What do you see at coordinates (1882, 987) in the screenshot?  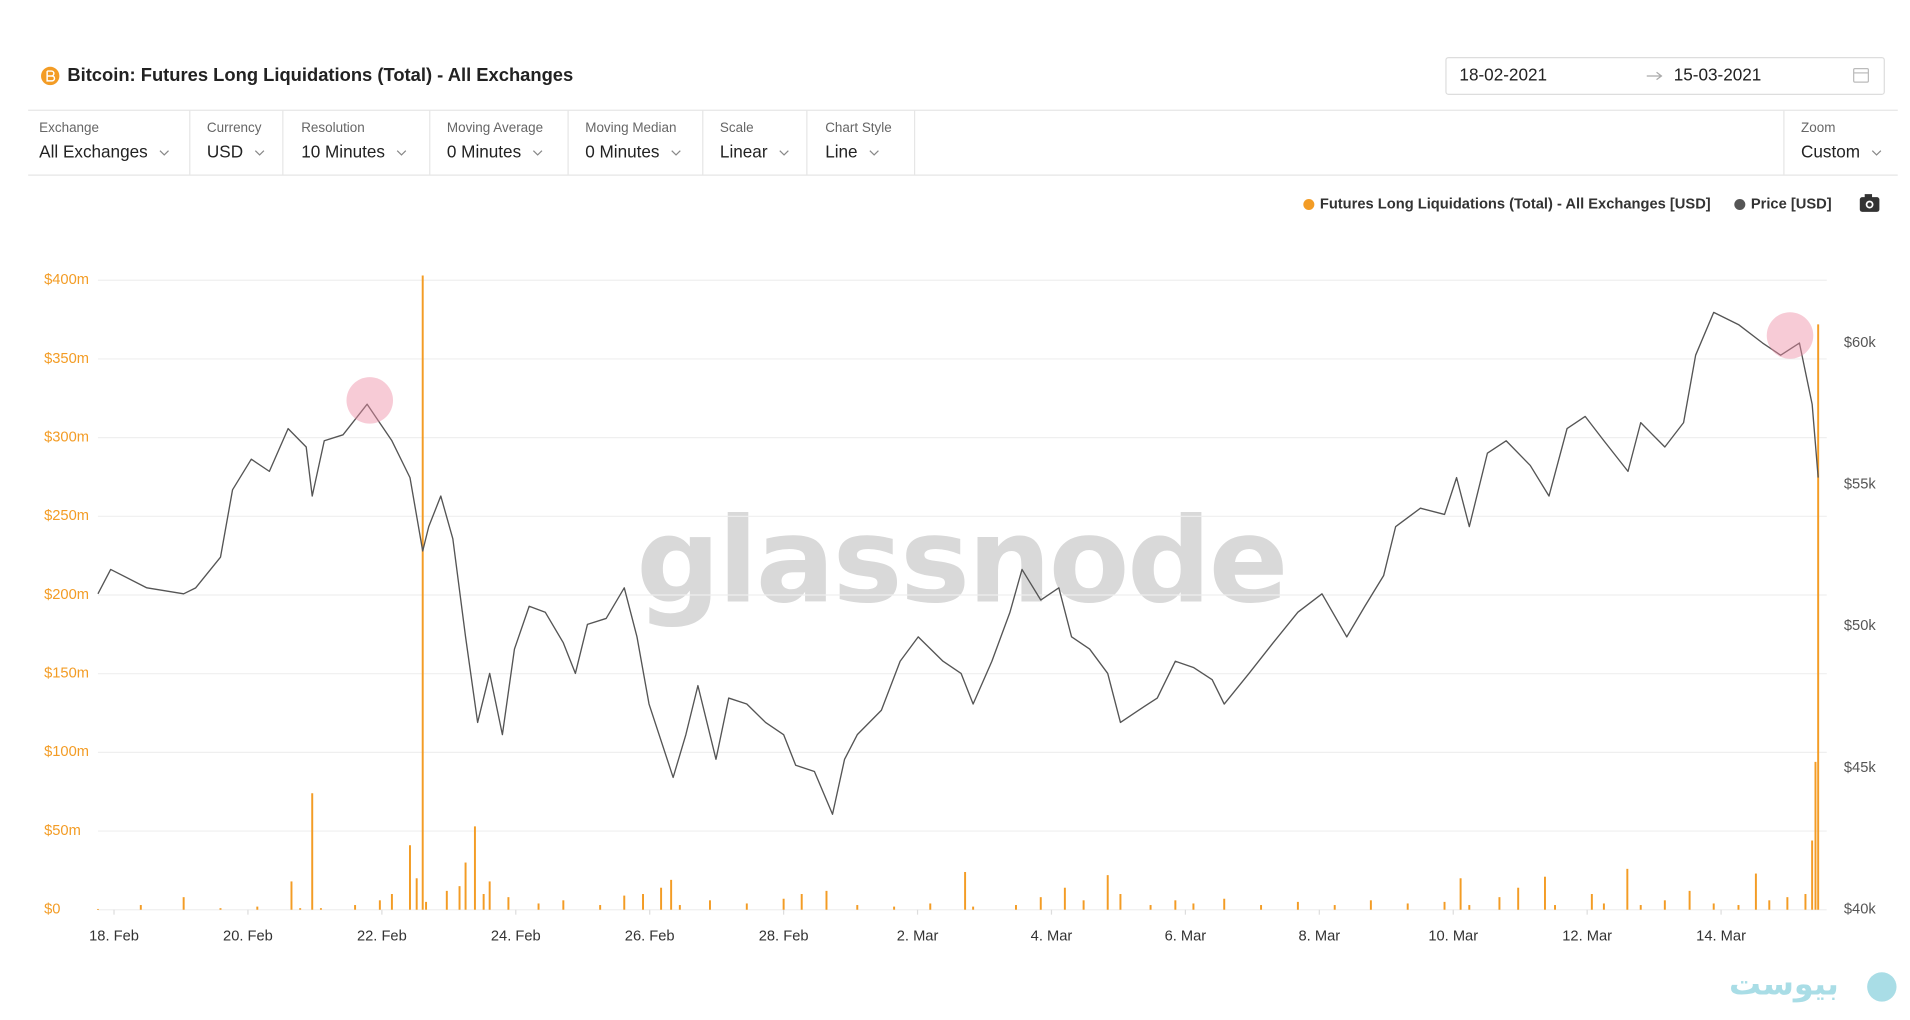 I see `site-logo-icon` at bounding box center [1882, 987].